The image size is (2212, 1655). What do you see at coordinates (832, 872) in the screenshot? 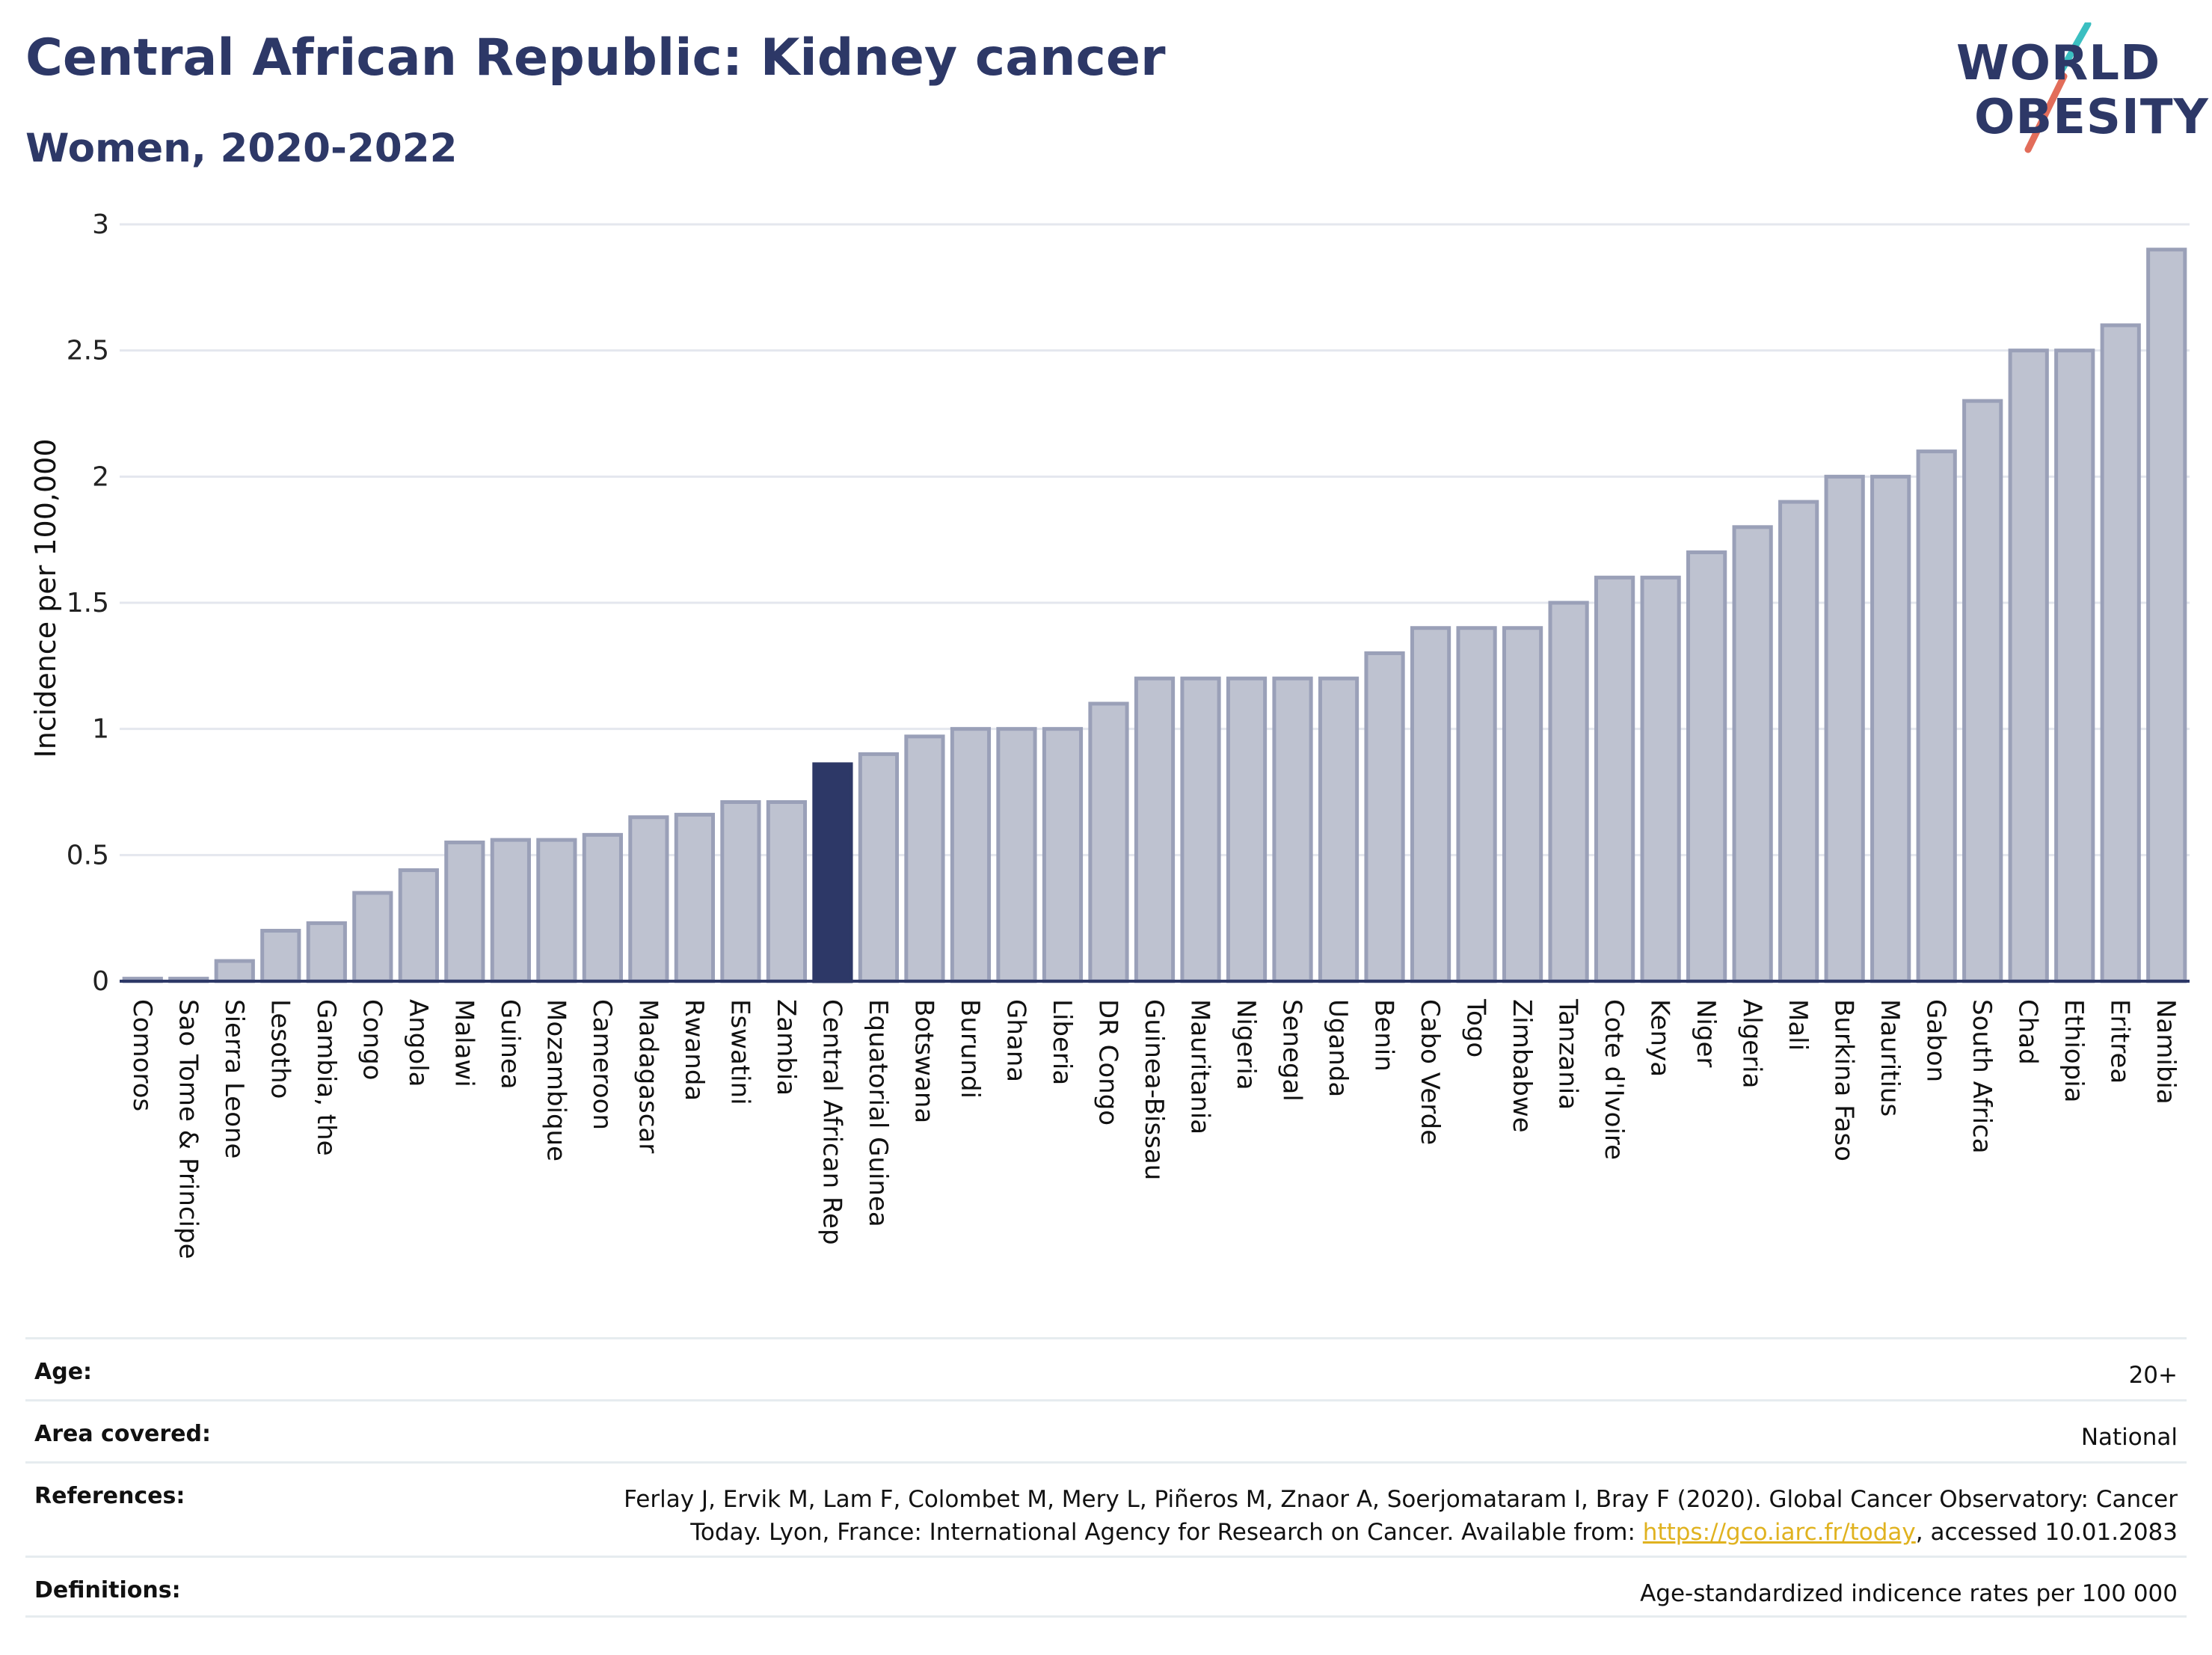
I see `bar-highlighted` at bounding box center [832, 872].